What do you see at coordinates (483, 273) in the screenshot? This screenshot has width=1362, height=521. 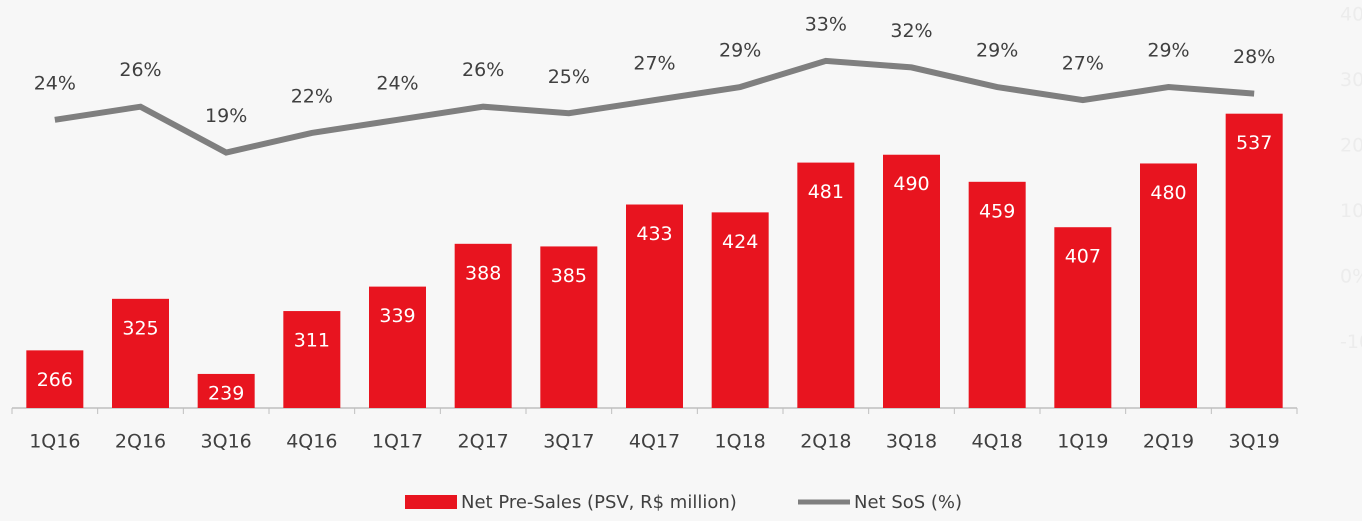 I see `bar-label: 388` at bounding box center [483, 273].